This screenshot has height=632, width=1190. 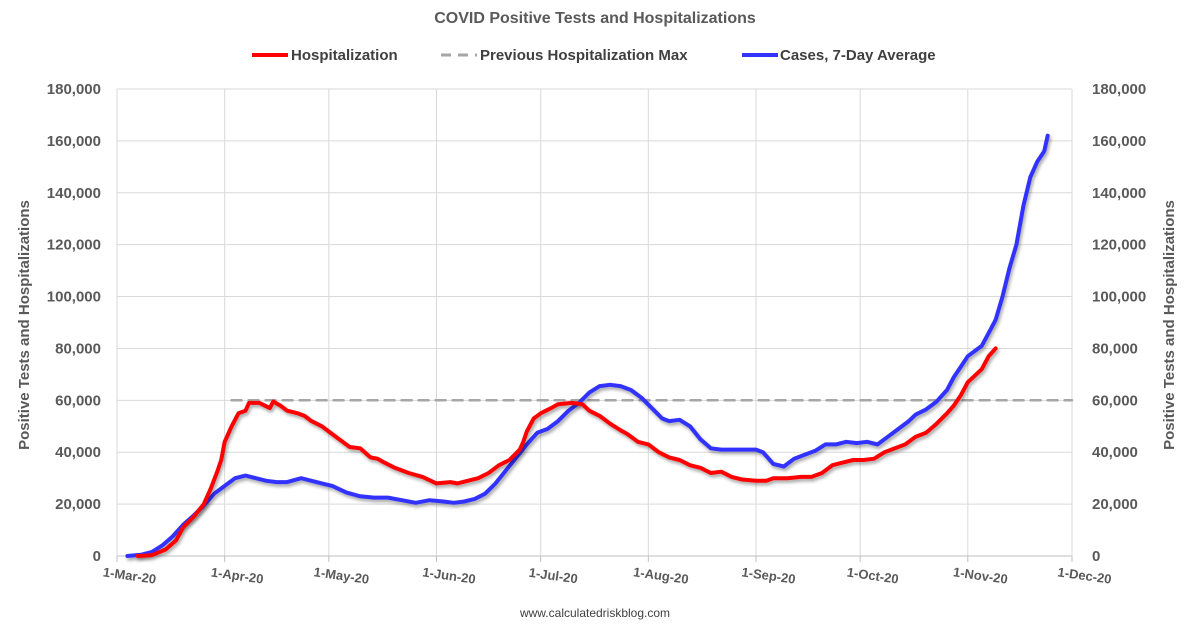 I want to click on y-tick-label-left: 60,000, so click(x=78, y=400).